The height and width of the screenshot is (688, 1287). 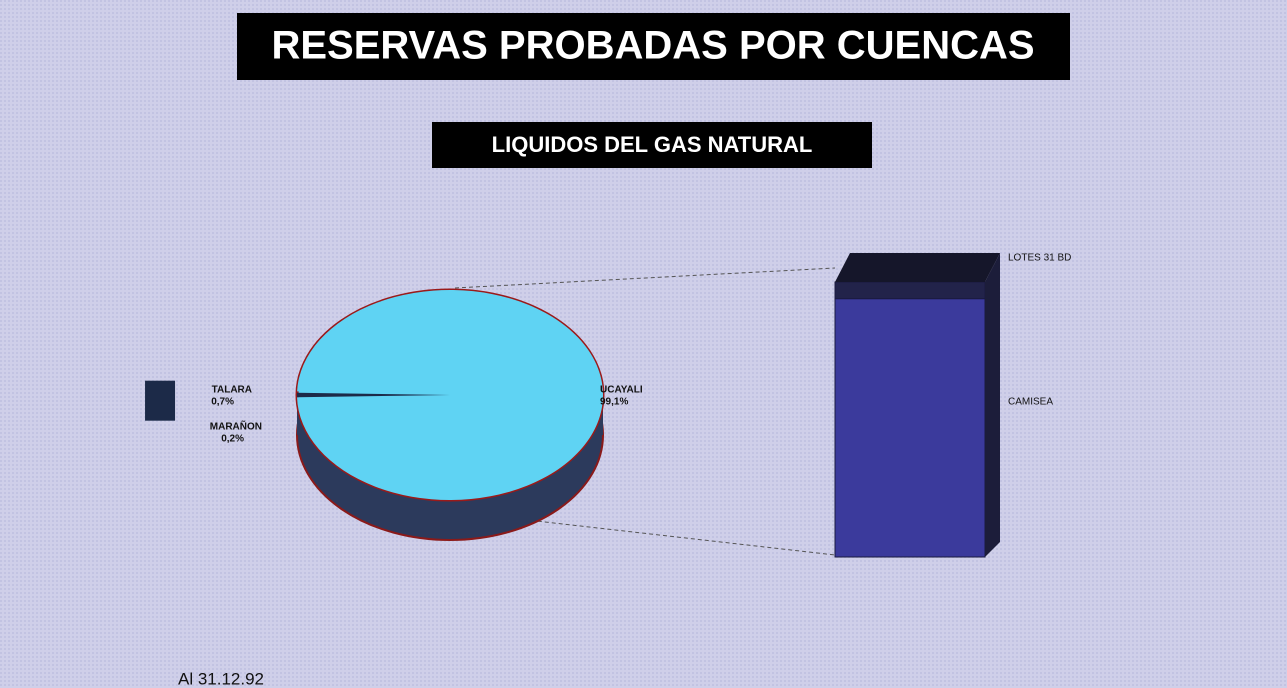 What do you see at coordinates (160, 400) in the screenshot?
I see `pie-slice-side` at bounding box center [160, 400].